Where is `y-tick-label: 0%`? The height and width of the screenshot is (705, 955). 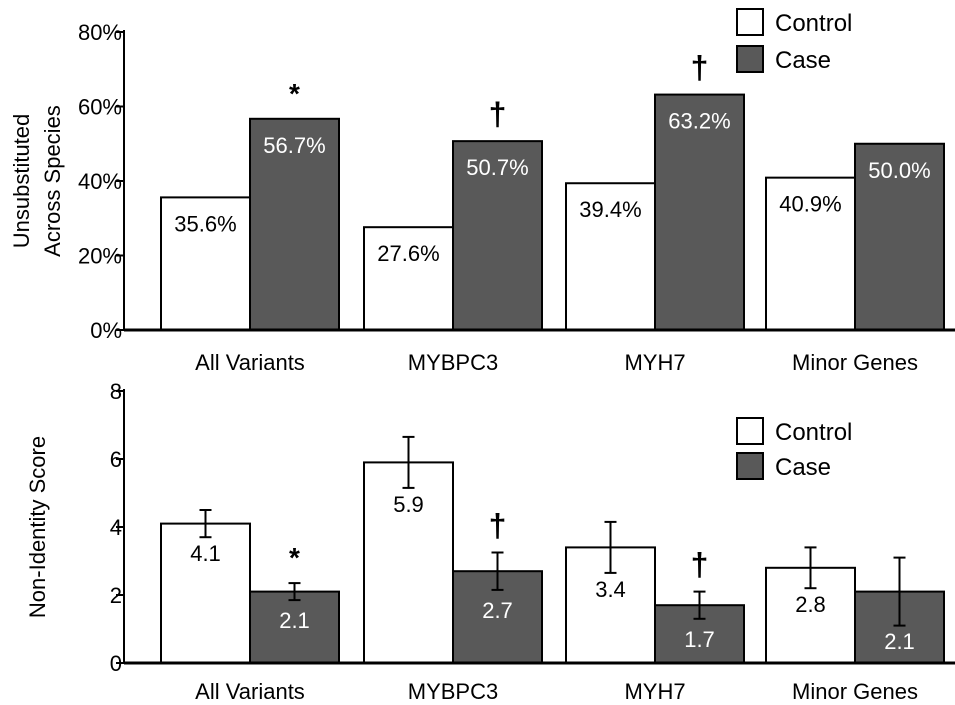 y-tick-label: 0% is located at coordinates (106, 330).